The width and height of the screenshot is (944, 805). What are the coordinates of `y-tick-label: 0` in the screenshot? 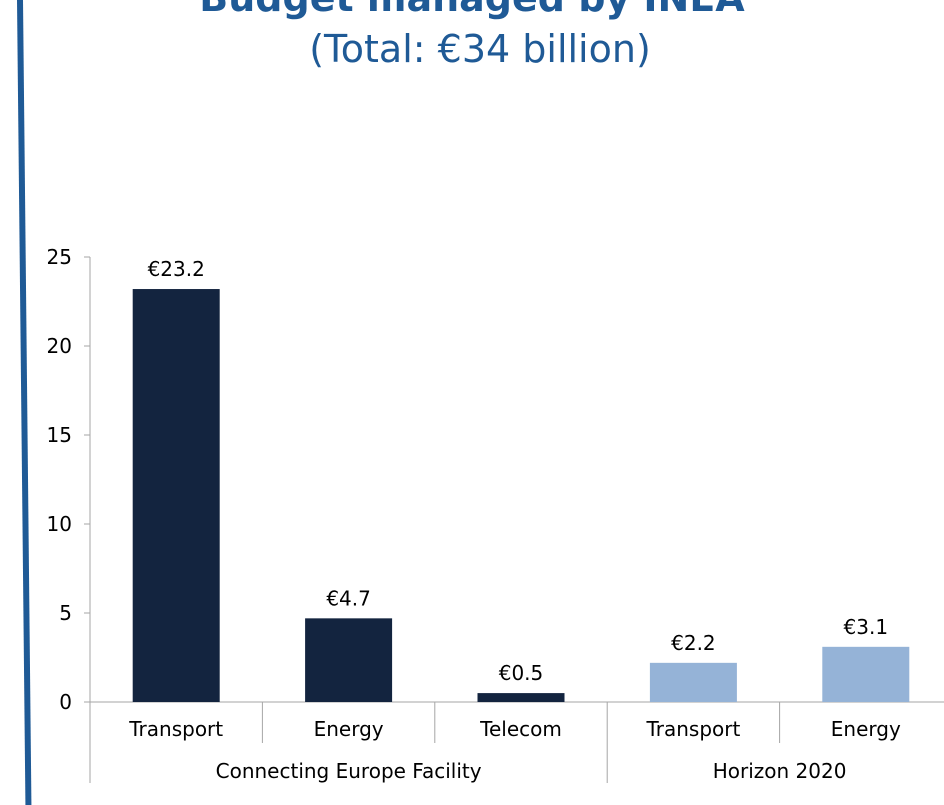 It's located at (65, 702).